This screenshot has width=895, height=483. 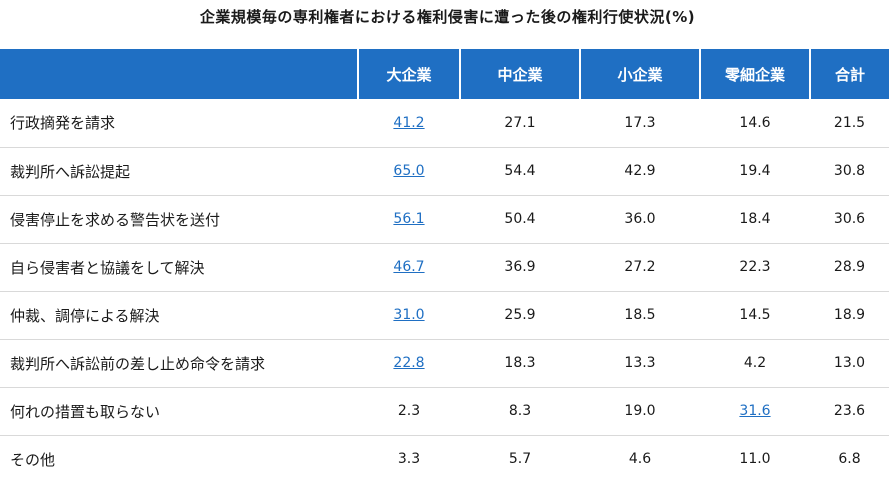 I want to click on cell-value: 18.3, so click(x=520, y=363).